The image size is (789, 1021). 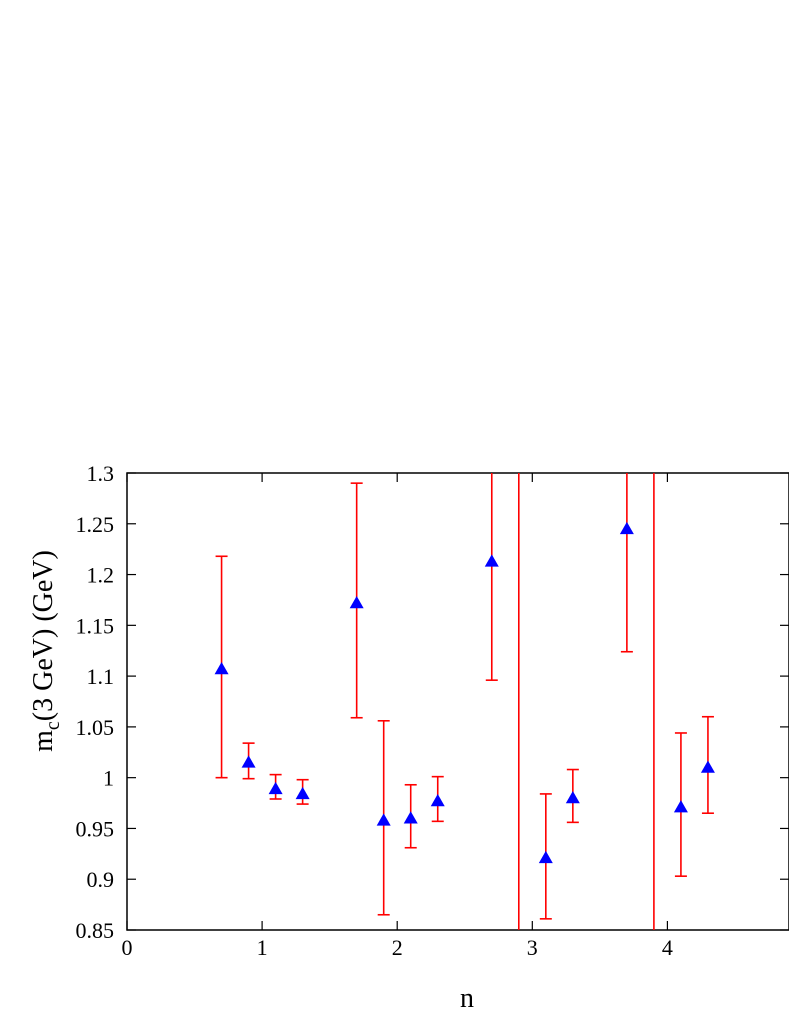 I want to click on x-tick-label: 2, so click(x=397, y=947).